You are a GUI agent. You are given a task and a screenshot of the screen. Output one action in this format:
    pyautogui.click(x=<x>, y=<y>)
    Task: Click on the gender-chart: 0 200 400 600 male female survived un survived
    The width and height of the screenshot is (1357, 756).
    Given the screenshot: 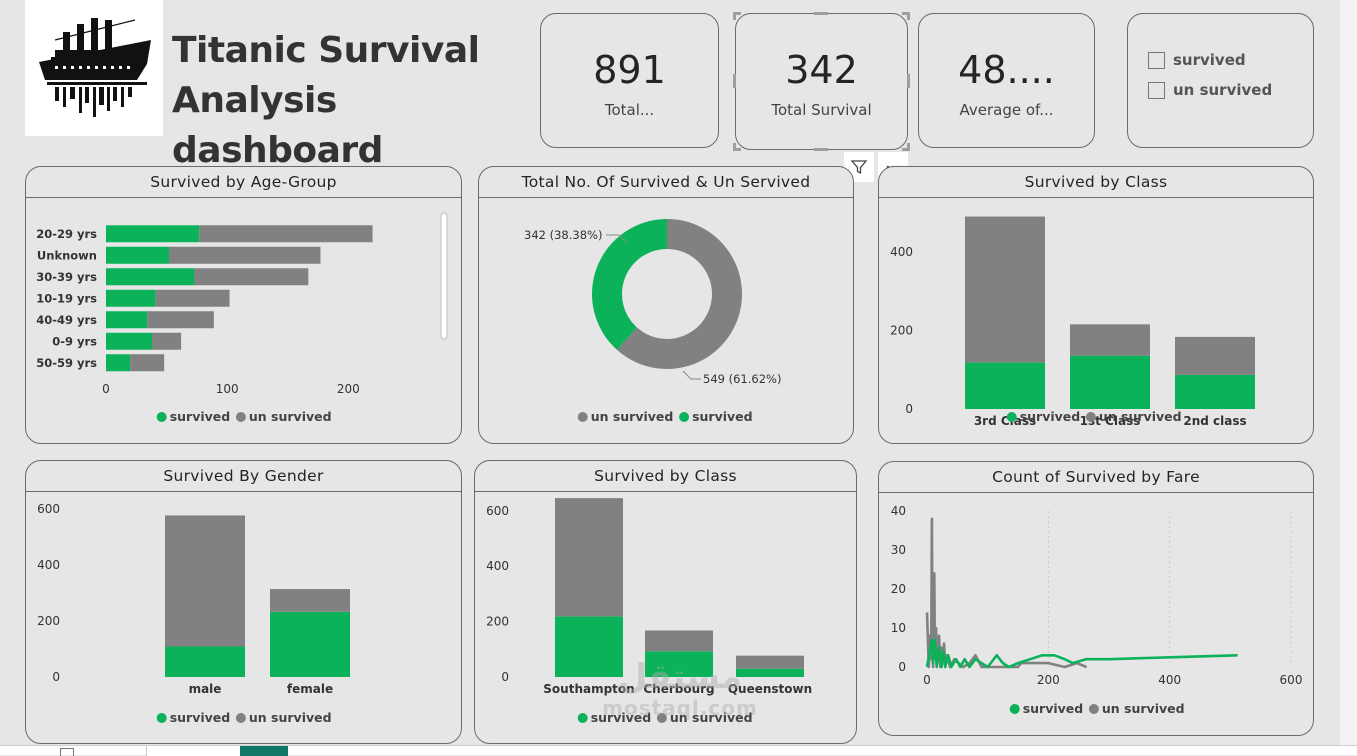 What is the action you would take?
    pyautogui.click(x=193, y=613)
    